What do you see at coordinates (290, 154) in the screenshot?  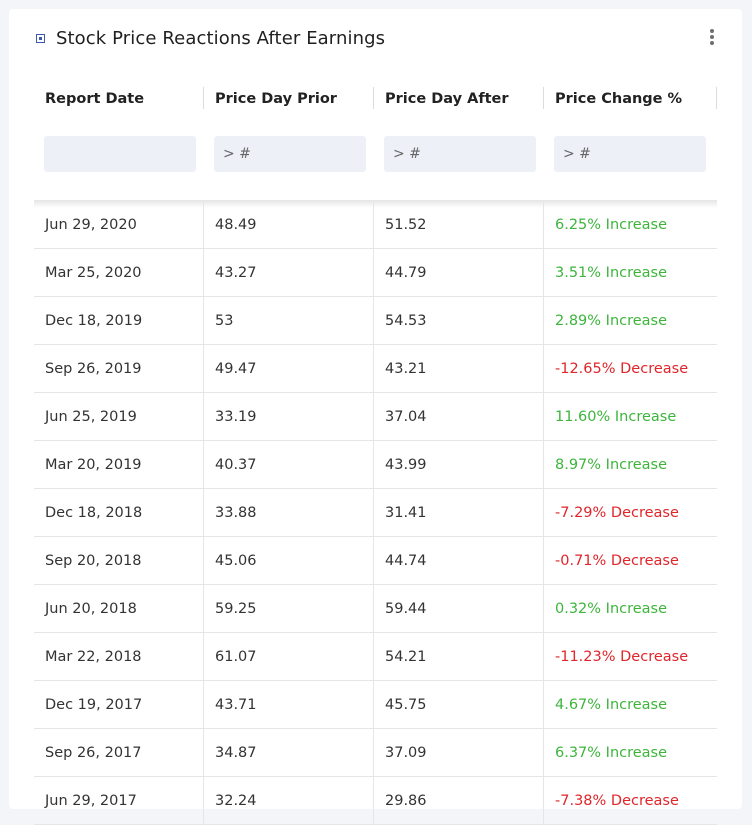 I see `filter-price-day-prior-input` at bounding box center [290, 154].